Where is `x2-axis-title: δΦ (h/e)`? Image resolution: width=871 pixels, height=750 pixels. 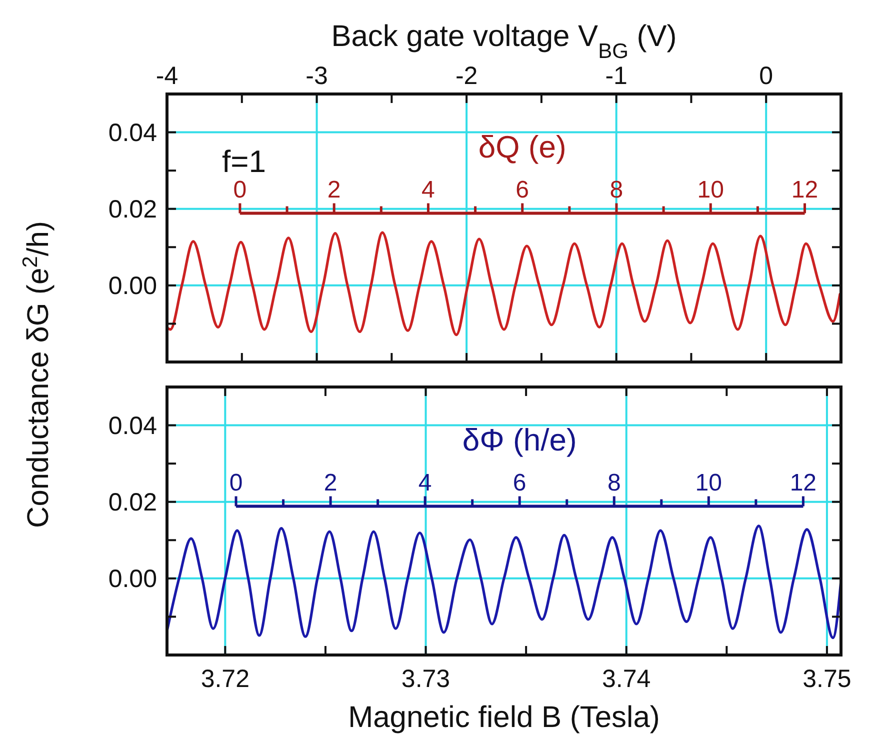 x2-axis-title: δΦ (h/e) is located at coordinates (519, 440).